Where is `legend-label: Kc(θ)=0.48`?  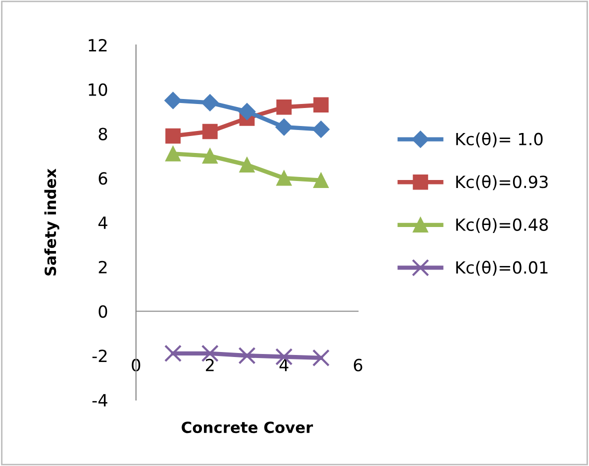
legend-label: Kc(θ)=0.48 is located at coordinates (502, 225).